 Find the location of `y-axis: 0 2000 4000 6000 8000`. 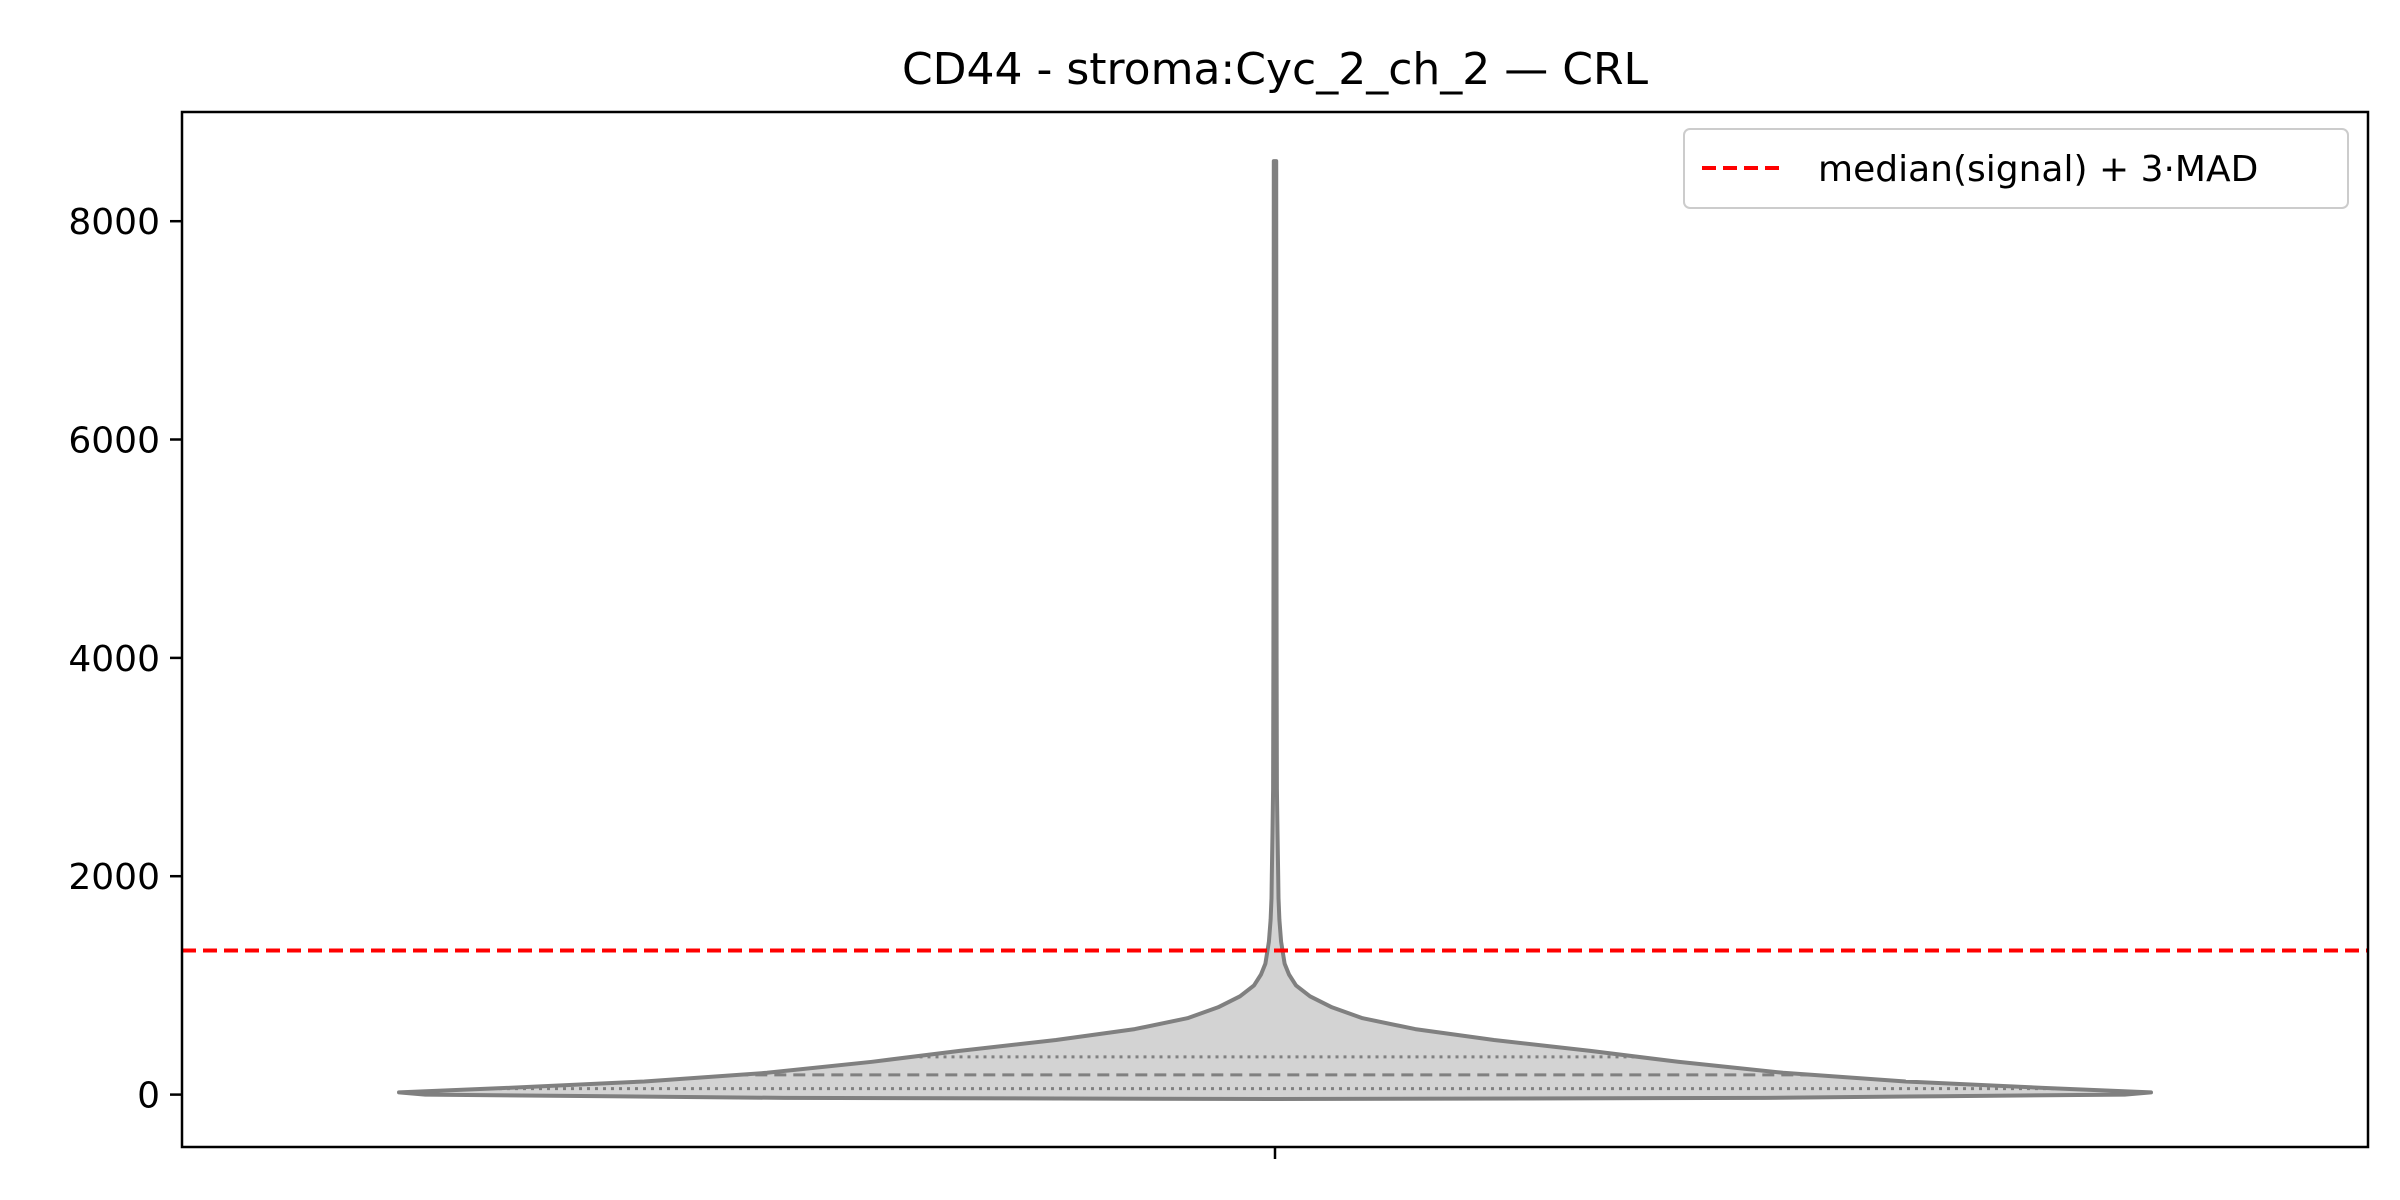

y-axis: 0 2000 4000 6000 8000 is located at coordinates (125, 659).